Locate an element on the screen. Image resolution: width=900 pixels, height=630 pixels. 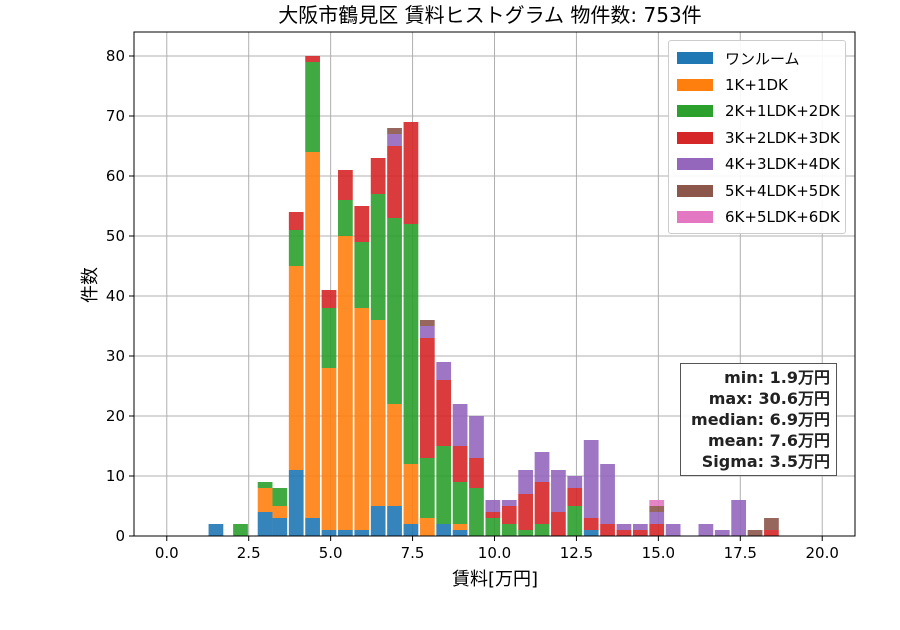
x-axis-label: 賃料[万円] is located at coordinates (495, 579).